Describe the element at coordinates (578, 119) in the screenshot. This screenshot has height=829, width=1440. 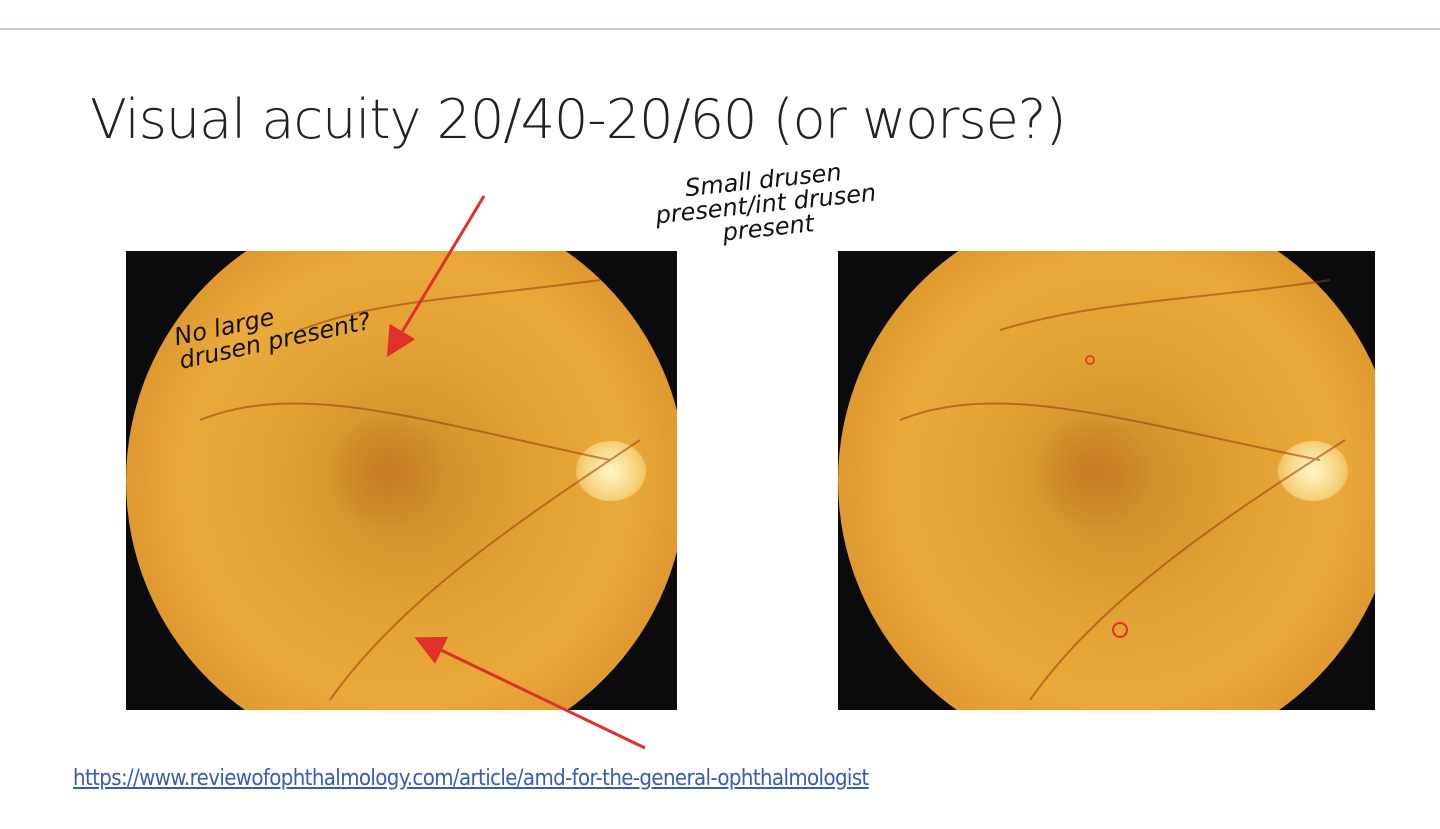
I see `slide-title: Visual acuity 20/40-20/60 (or worse?)` at that location.